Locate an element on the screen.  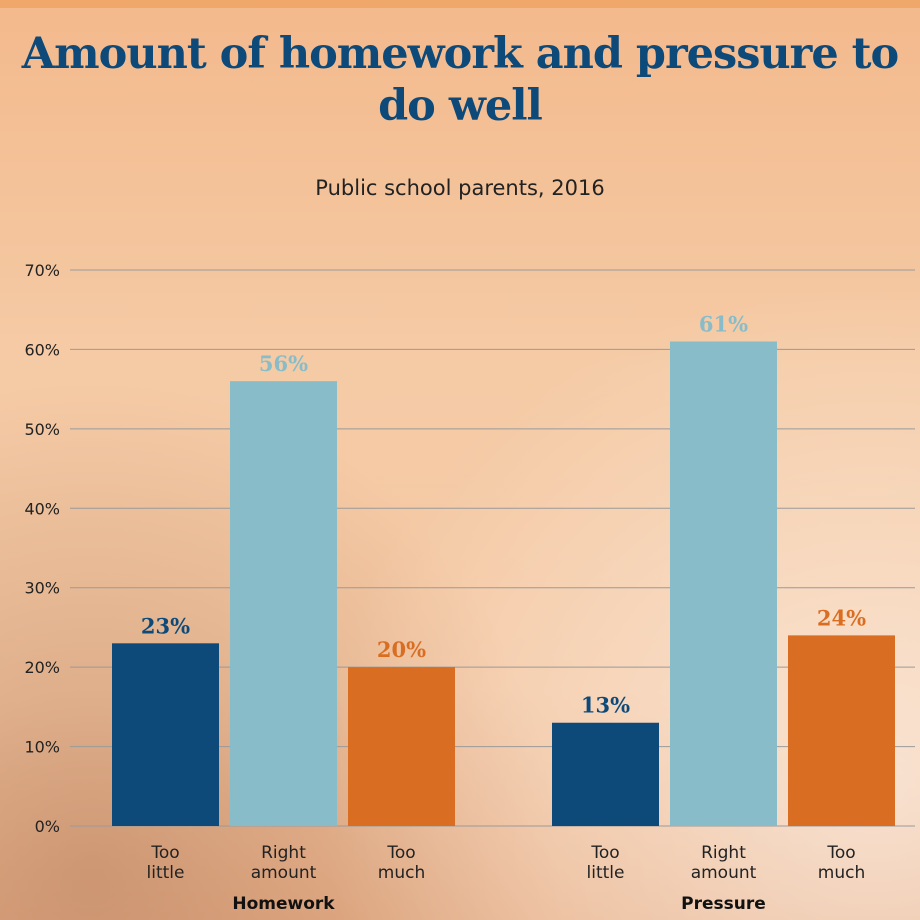
data-label: 20% is located at coordinates (401, 649).